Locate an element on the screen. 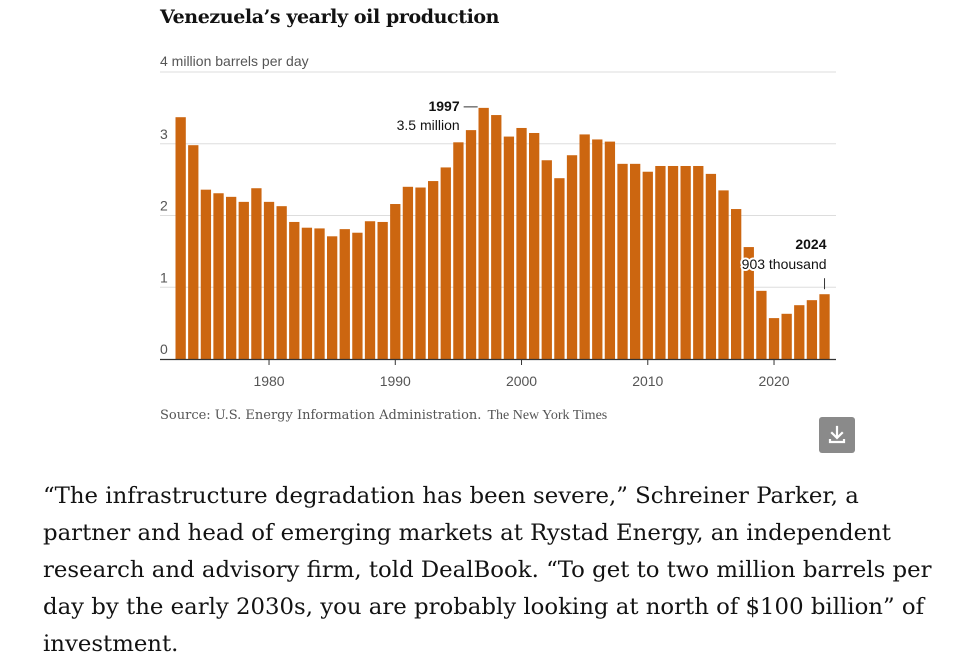  annotation-value-1997: 3.5 million is located at coordinates (428, 125).